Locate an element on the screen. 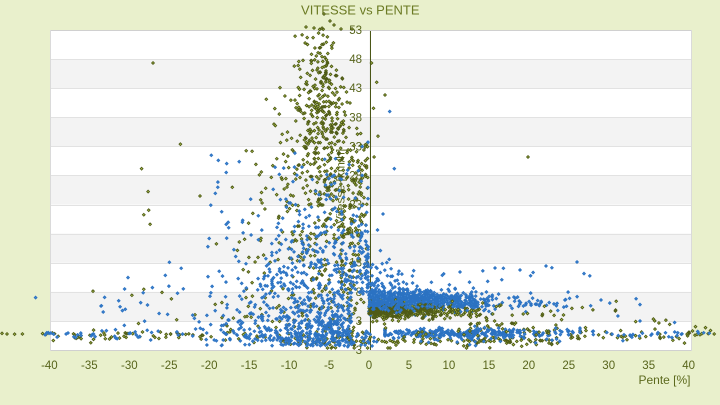 This screenshot has height=405, width=720. svg-text: 43 is located at coordinates (355, 89).